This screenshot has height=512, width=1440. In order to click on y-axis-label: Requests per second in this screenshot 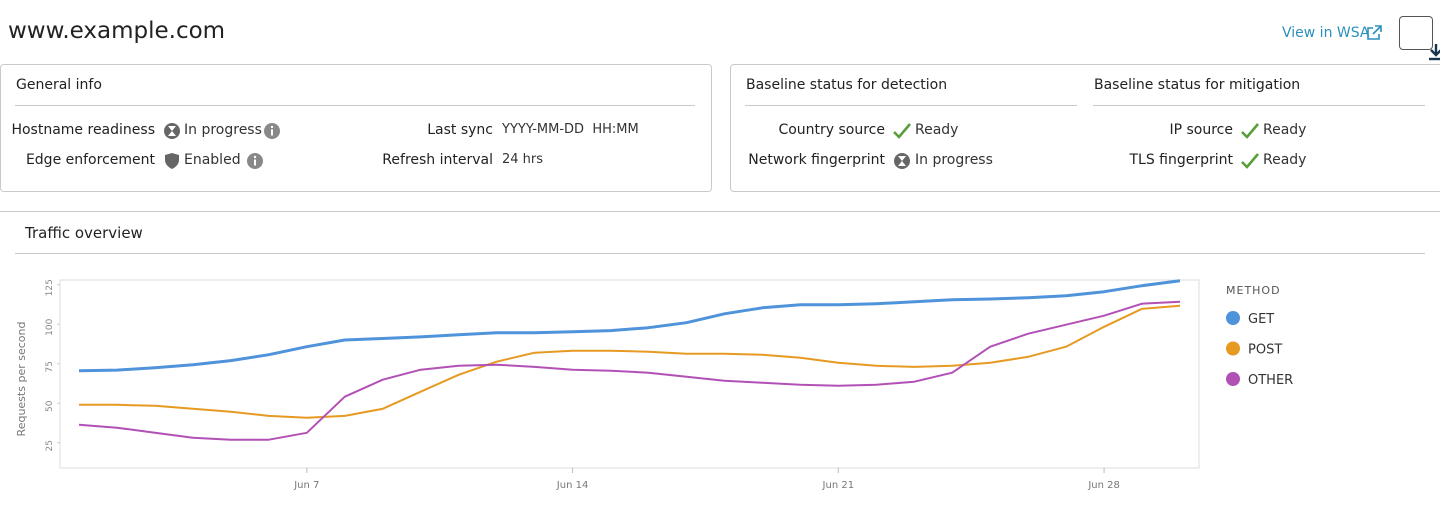, I will do `click(21, 379)`.